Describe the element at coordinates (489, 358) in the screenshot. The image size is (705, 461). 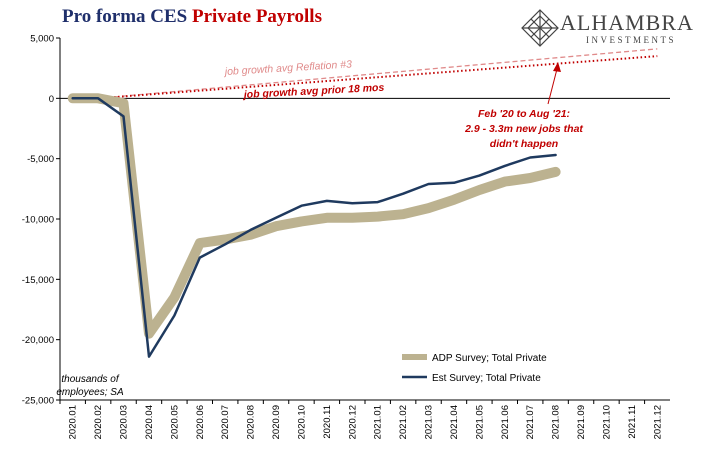
I see `legend-label-adp: ADP Survey; Total Private` at that location.